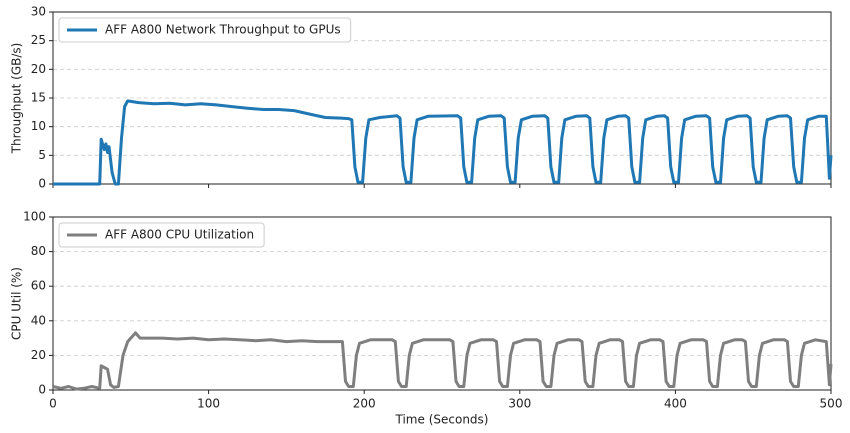 The width and height of the screenshot is (850, 433). I want to click on y-tick-label: 25, so click(38, 40).